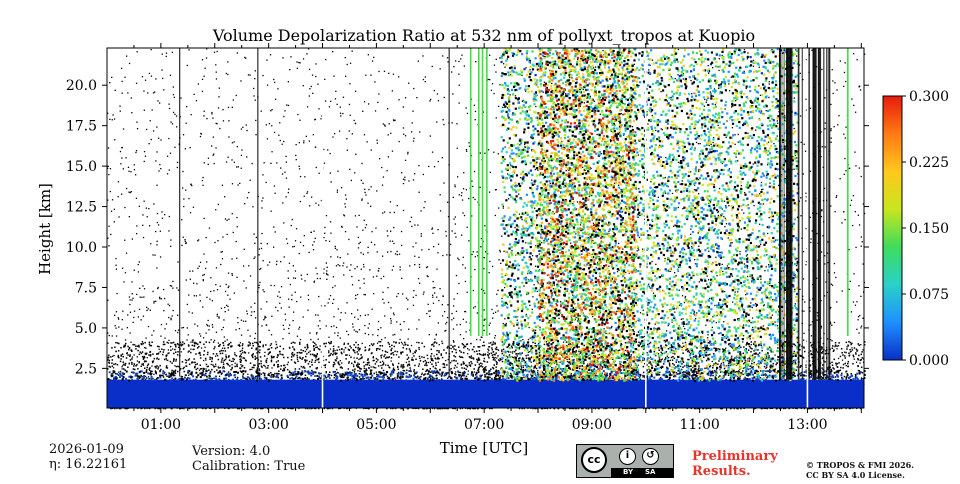 Image resolution: width=960 pixels, height=484 pixels. Describe the element at coordinates (594, 460) in the screenshot. I see `cc-icon: cc` at that location.